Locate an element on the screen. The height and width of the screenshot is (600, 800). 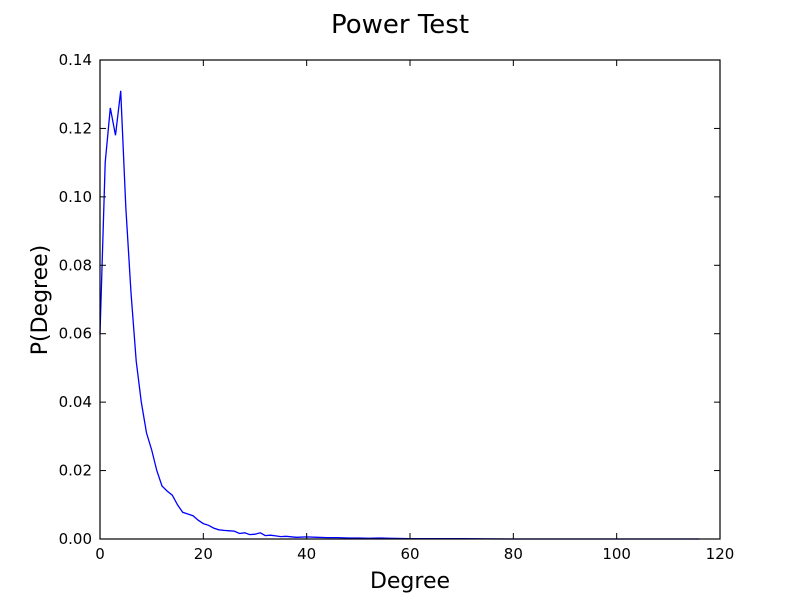
y-tick-label: 0.02 is located at coordinates (75, 471).